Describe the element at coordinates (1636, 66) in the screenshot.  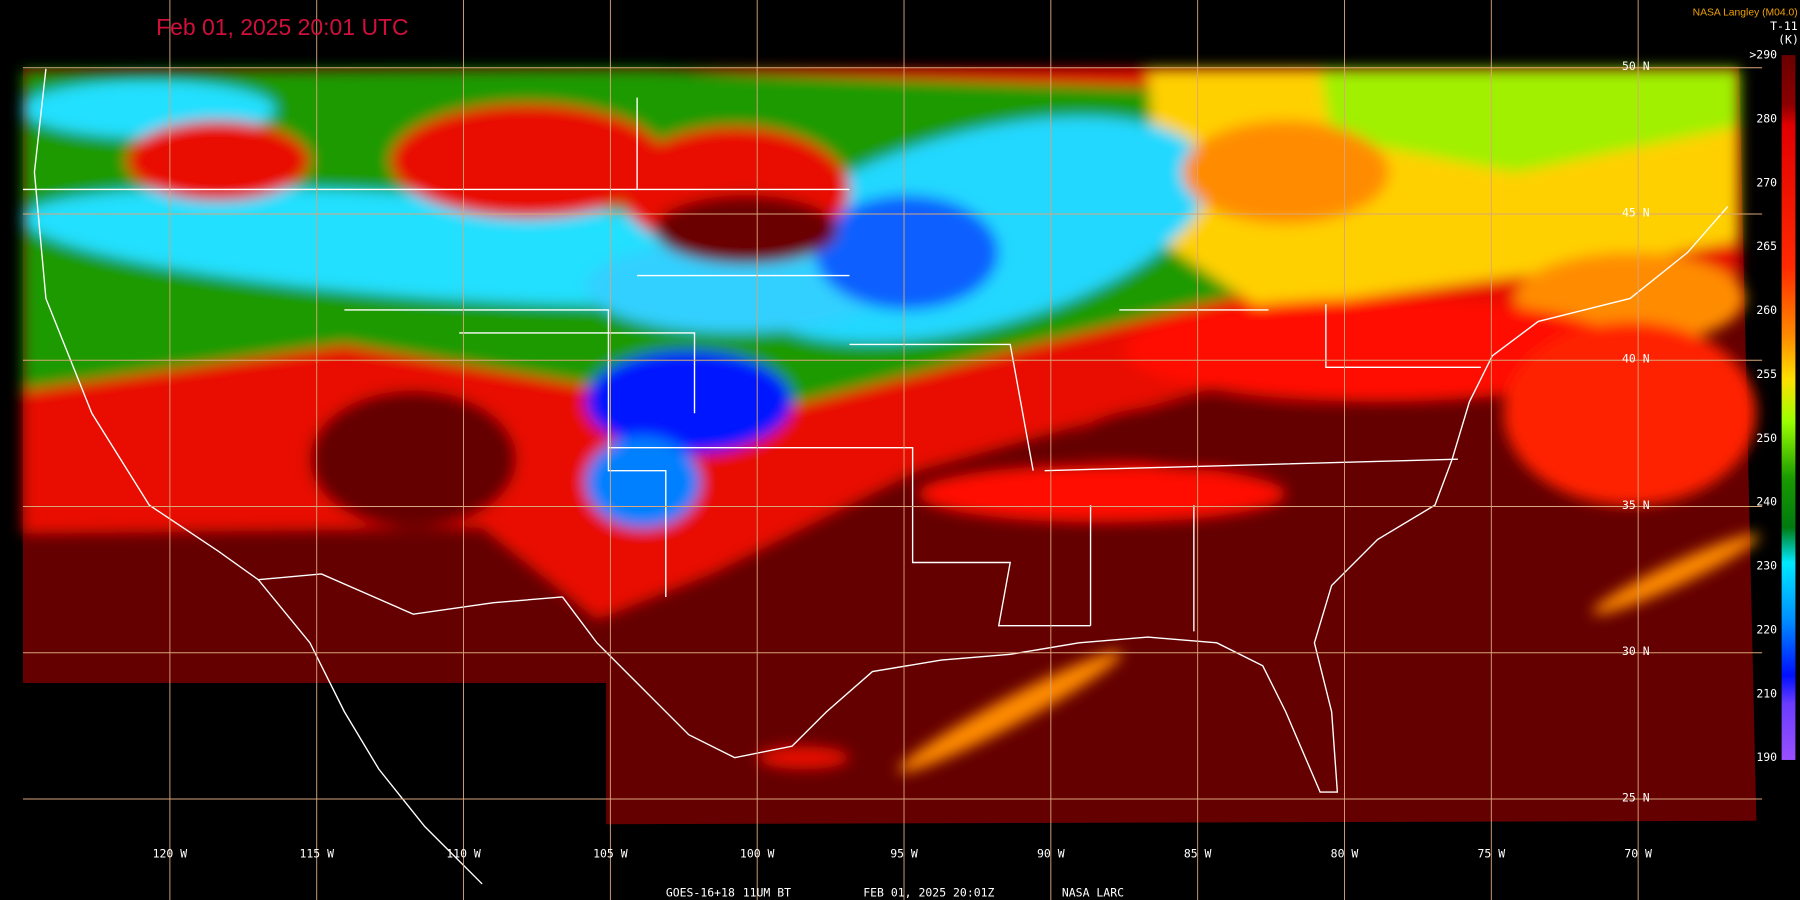
I see `latitude-label: 50 N` at that location.